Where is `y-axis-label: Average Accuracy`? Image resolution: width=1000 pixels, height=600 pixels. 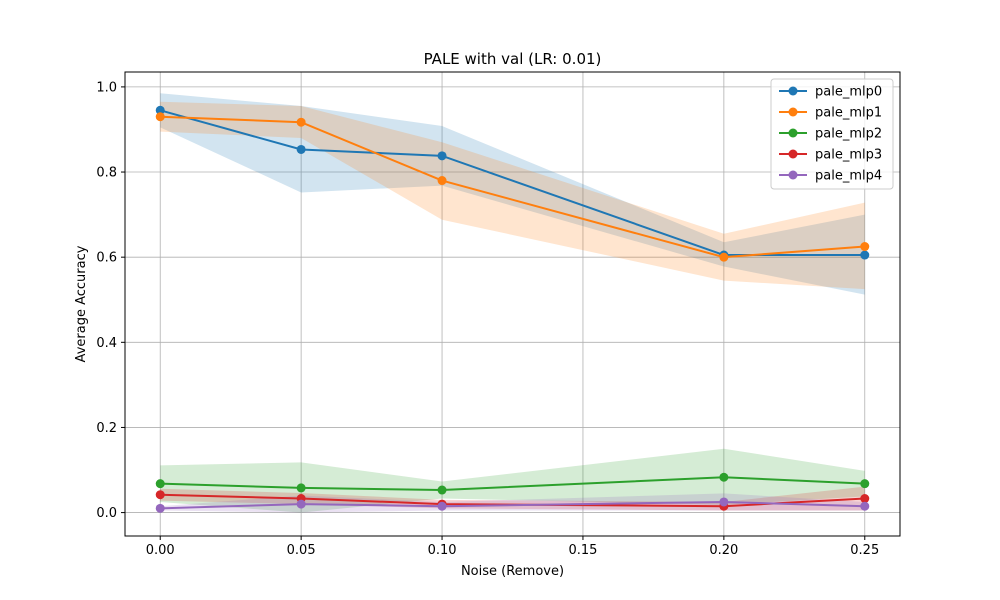 y-axis-label: Average Accuracy is located at coordinates (81, 303).